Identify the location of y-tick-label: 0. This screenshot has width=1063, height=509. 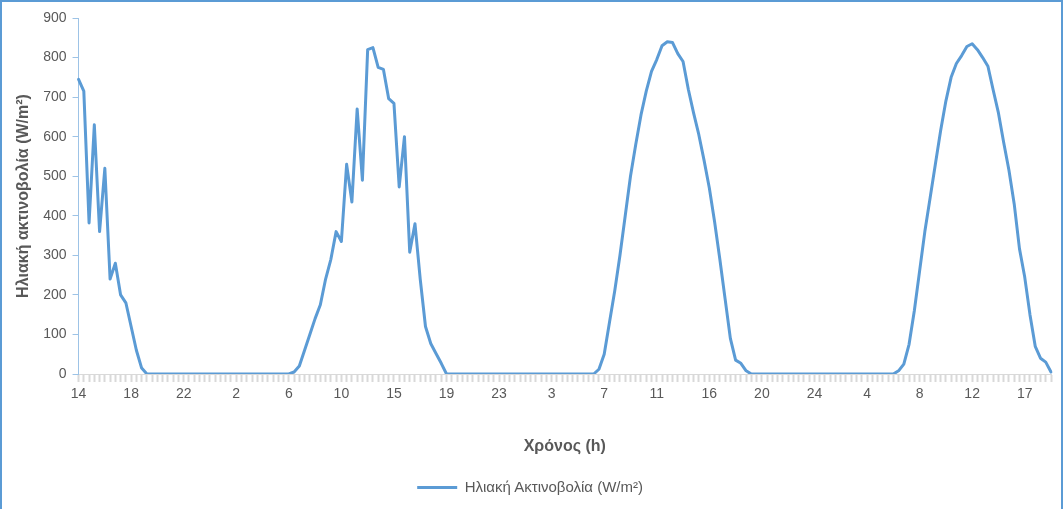
(62, 372).